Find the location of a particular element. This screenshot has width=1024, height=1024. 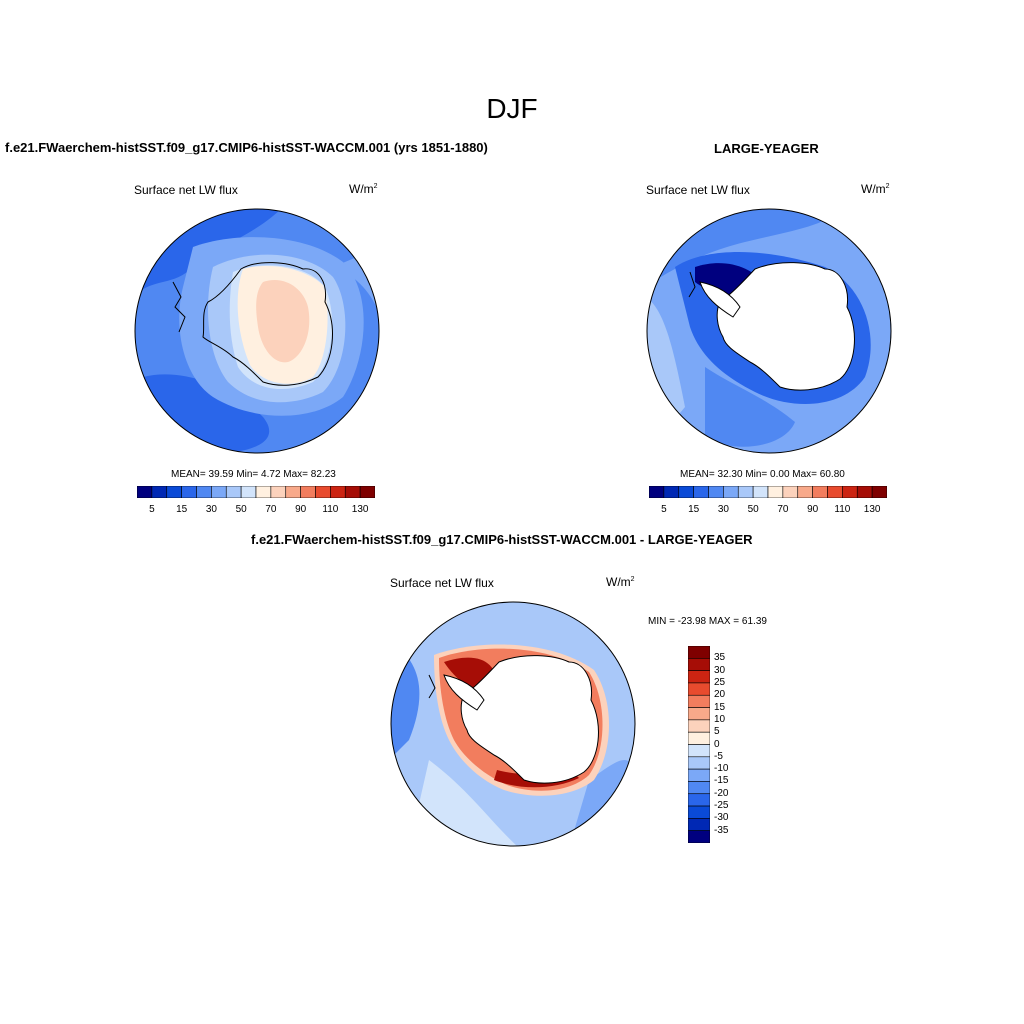

panel1-colorbar-ticks: 5 15 30 50 70 90 110 130 is located at coordinates (256, 511).